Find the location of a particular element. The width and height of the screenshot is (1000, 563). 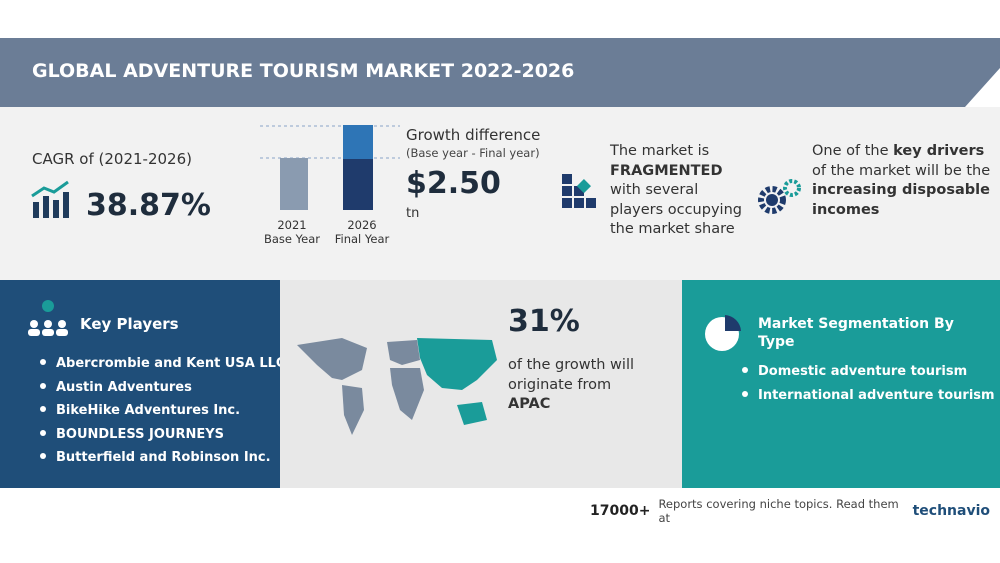

header-band is located at coordinates (500, 72).